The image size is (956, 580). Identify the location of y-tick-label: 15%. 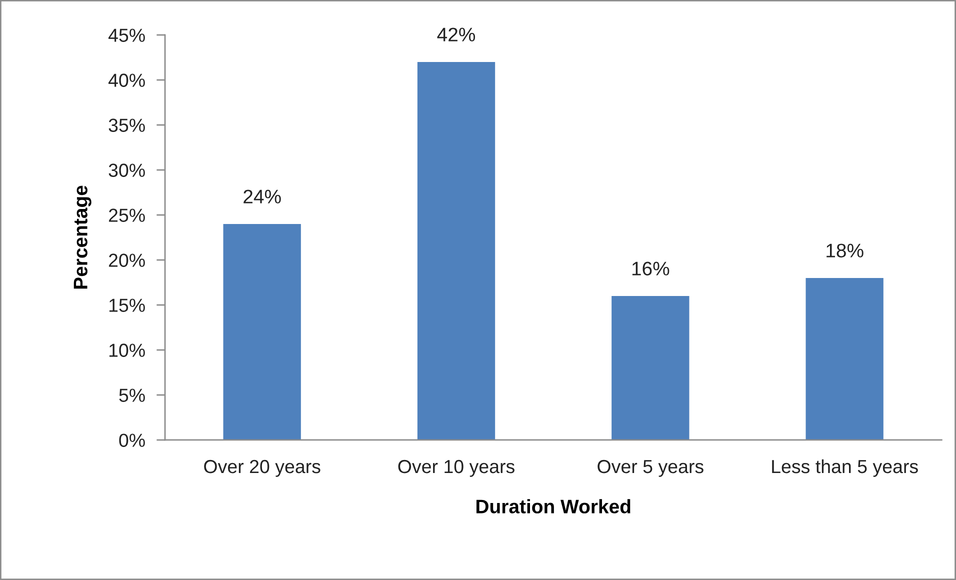
(127, 305).